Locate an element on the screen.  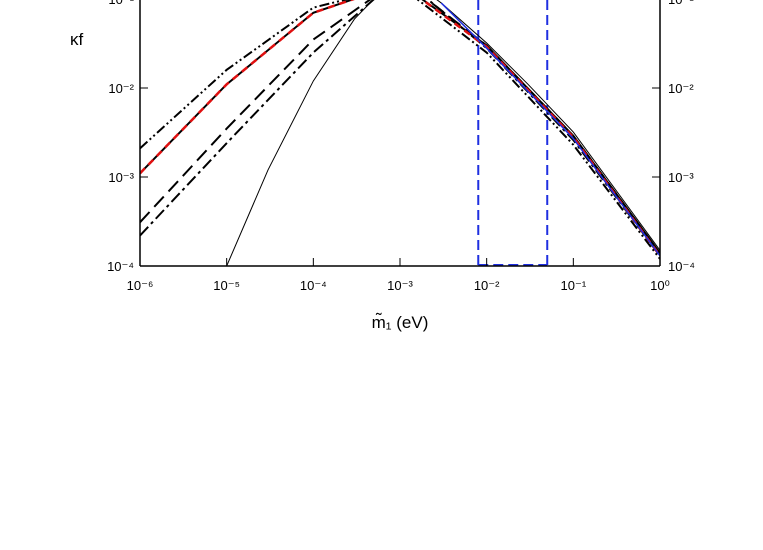
x-tick-label: 10⁰ is located at coordinates (660, 285).